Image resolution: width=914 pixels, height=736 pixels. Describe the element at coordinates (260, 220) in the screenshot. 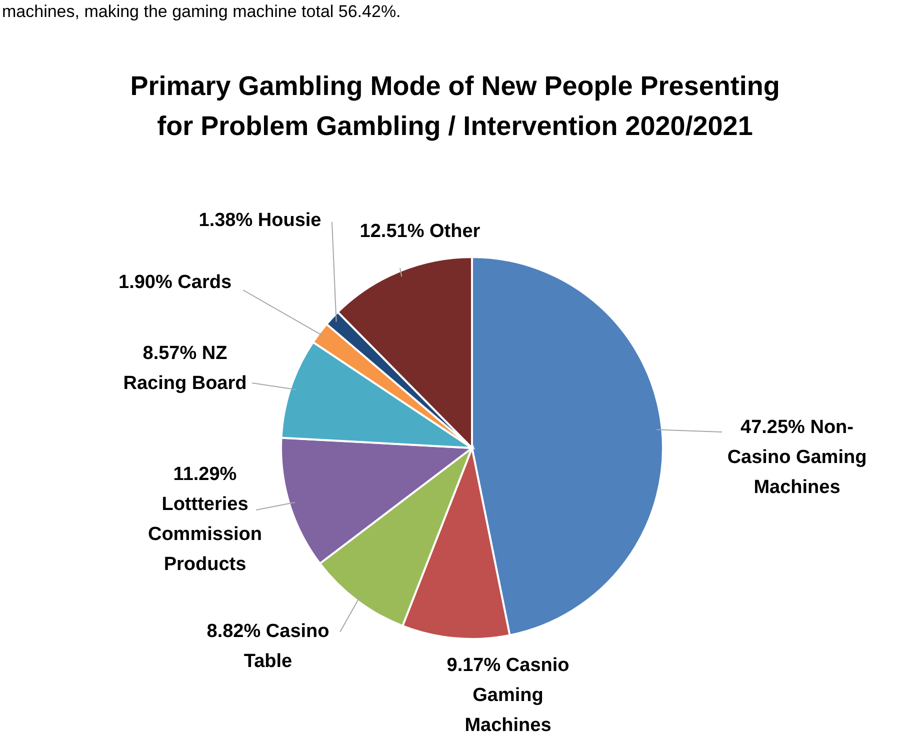

I see `slice-label: 1.38% Housie` at that location.